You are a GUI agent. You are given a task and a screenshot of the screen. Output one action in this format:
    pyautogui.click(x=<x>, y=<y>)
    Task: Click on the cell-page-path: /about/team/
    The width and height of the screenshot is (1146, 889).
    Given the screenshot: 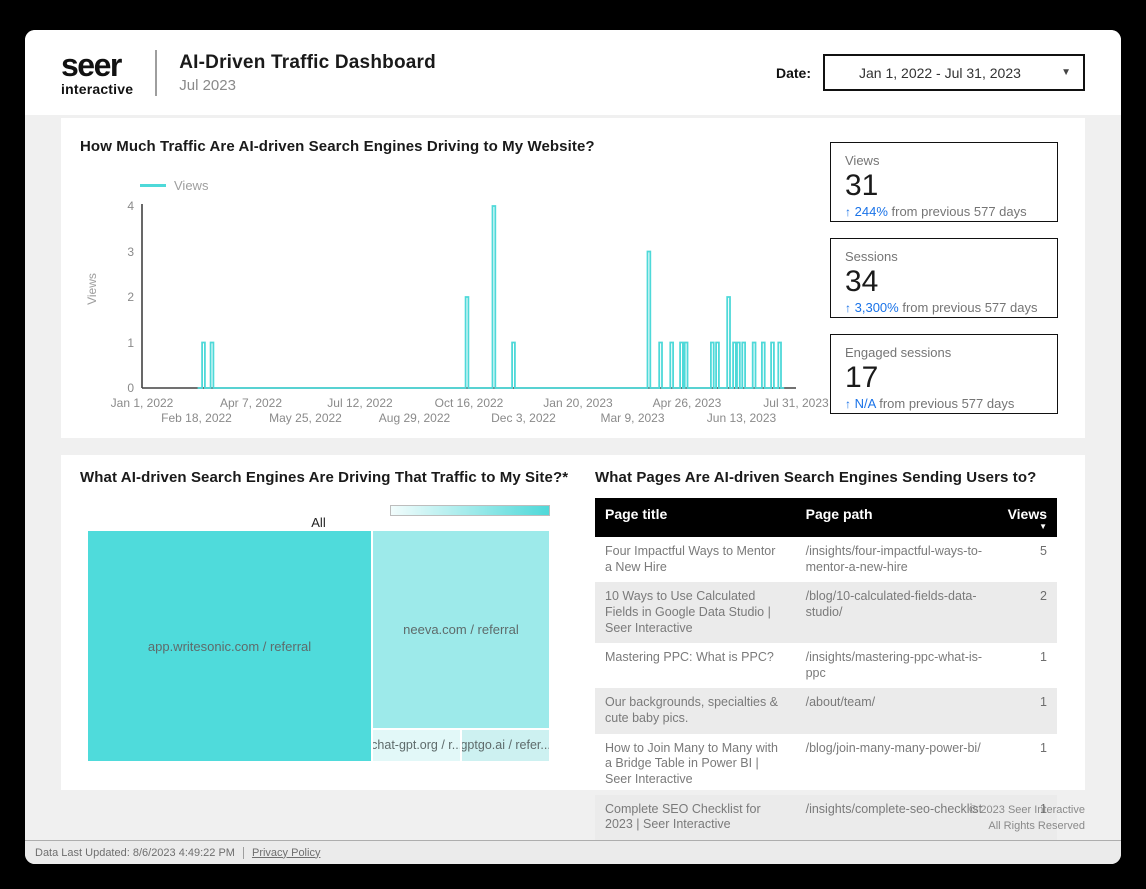 What is the action you would take?
    pyautogui.click(x=840, y=702)
    